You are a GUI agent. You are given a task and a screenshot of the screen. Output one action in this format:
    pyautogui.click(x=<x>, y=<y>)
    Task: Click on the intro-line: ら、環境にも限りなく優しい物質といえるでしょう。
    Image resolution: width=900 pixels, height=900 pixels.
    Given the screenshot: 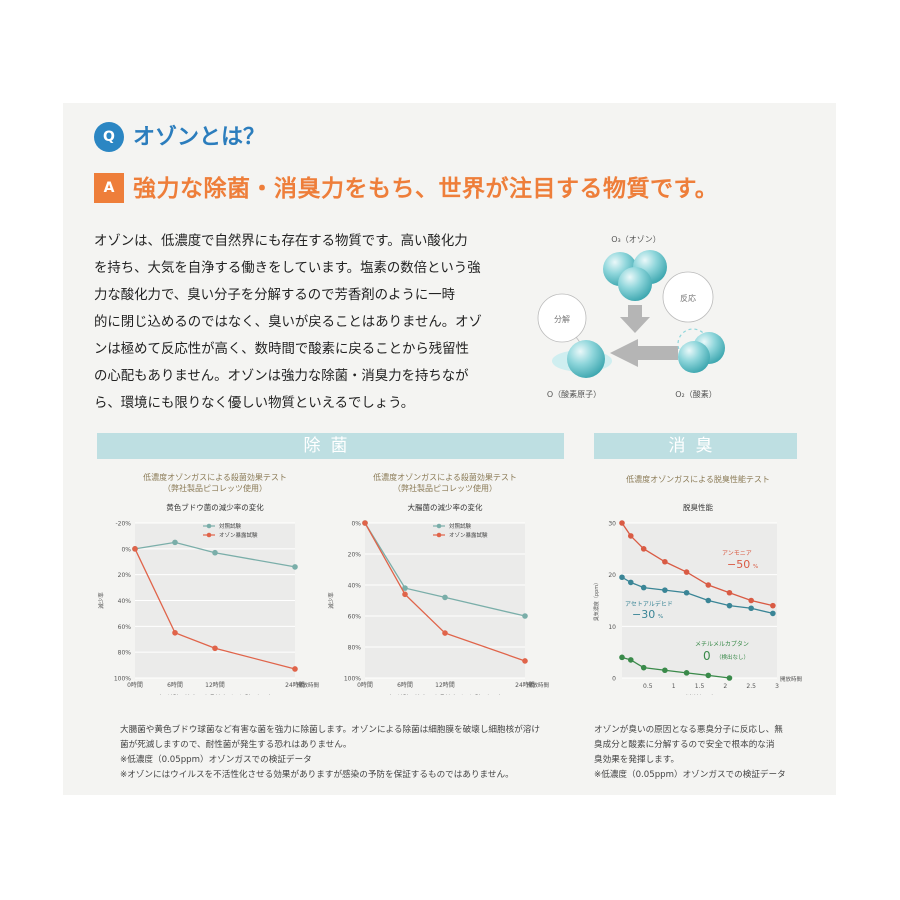 What is the action you would take?
    pyautogui.click(x=254, y=403)
    